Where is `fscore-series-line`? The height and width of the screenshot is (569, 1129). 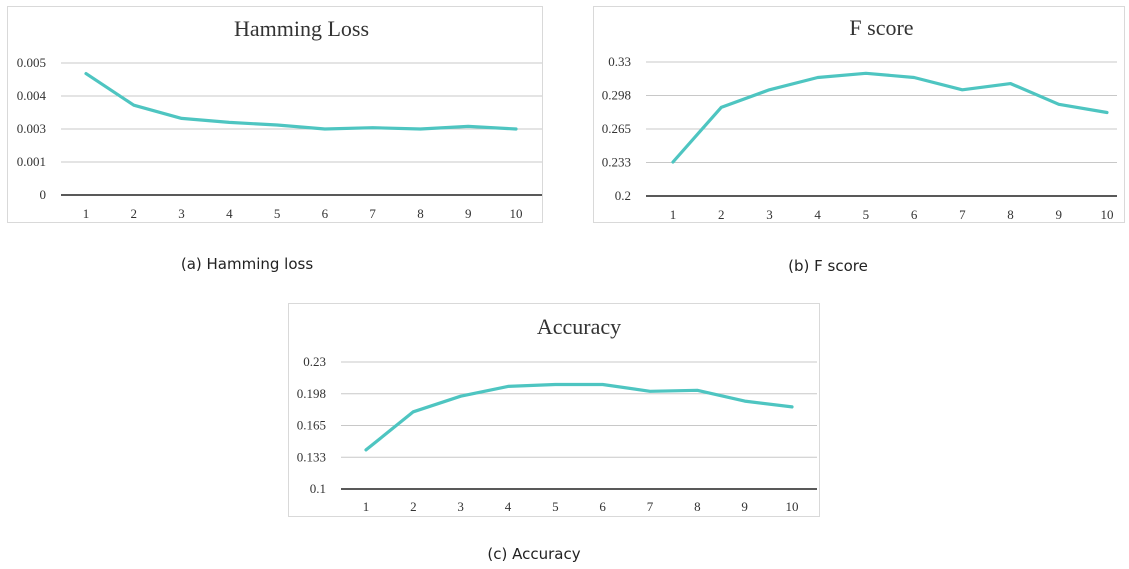
fscore-series-line is located at coordinates (890, 117).